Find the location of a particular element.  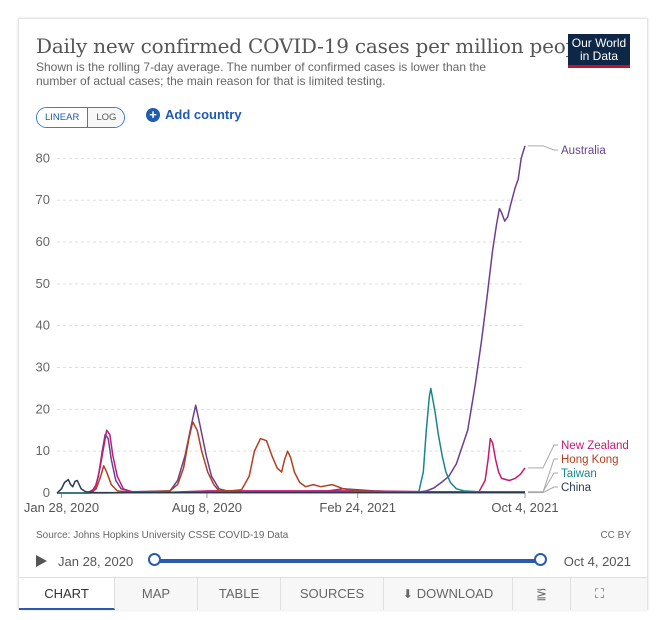

timeline-start-handle is located at coordinates (154, 559).